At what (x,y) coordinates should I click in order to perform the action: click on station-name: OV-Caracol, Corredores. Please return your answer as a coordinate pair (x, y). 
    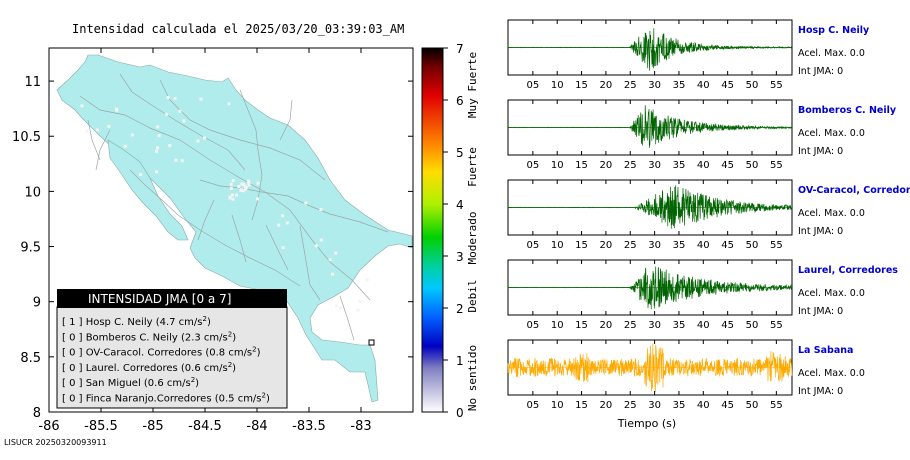
    Looking at the image, I should click on (854, 190).